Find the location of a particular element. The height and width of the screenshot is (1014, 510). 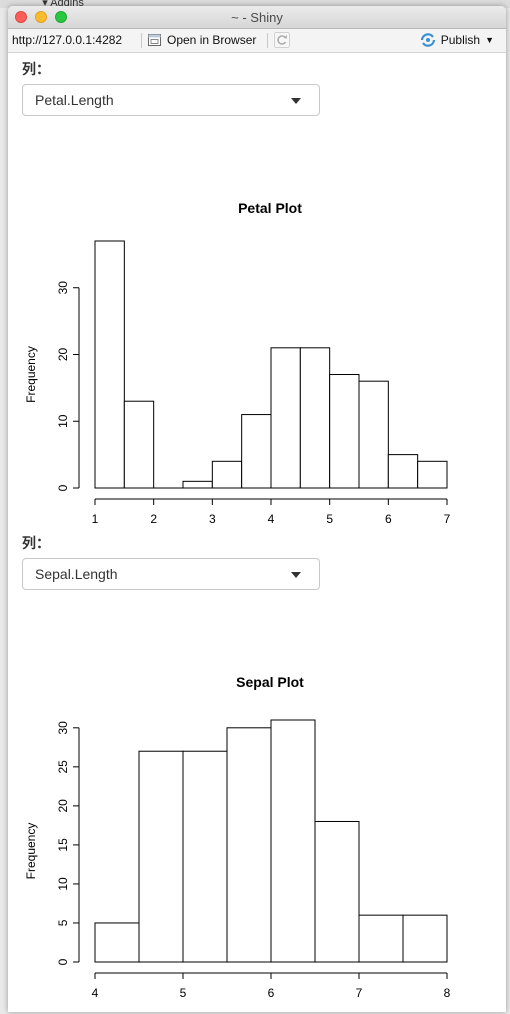

x-tick-label: 1 is located at coordinates (95, 518).